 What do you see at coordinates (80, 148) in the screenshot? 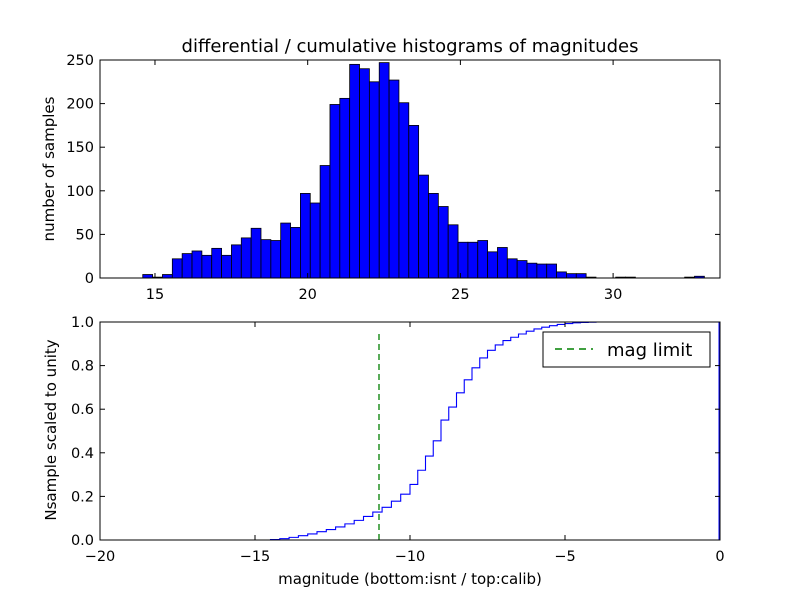
I see `histogram-y-tick-label: 150` at bounding box center [80, 148].